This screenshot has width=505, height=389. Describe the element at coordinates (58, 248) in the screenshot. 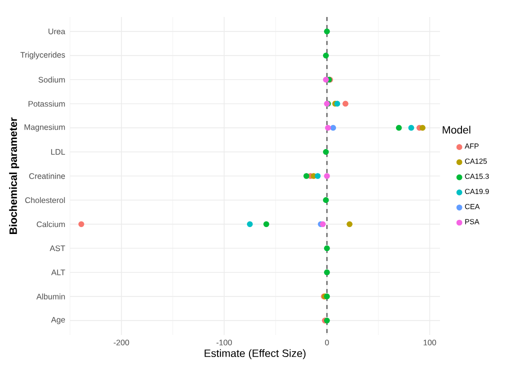

I see `y-tick-label: AST` at that location.